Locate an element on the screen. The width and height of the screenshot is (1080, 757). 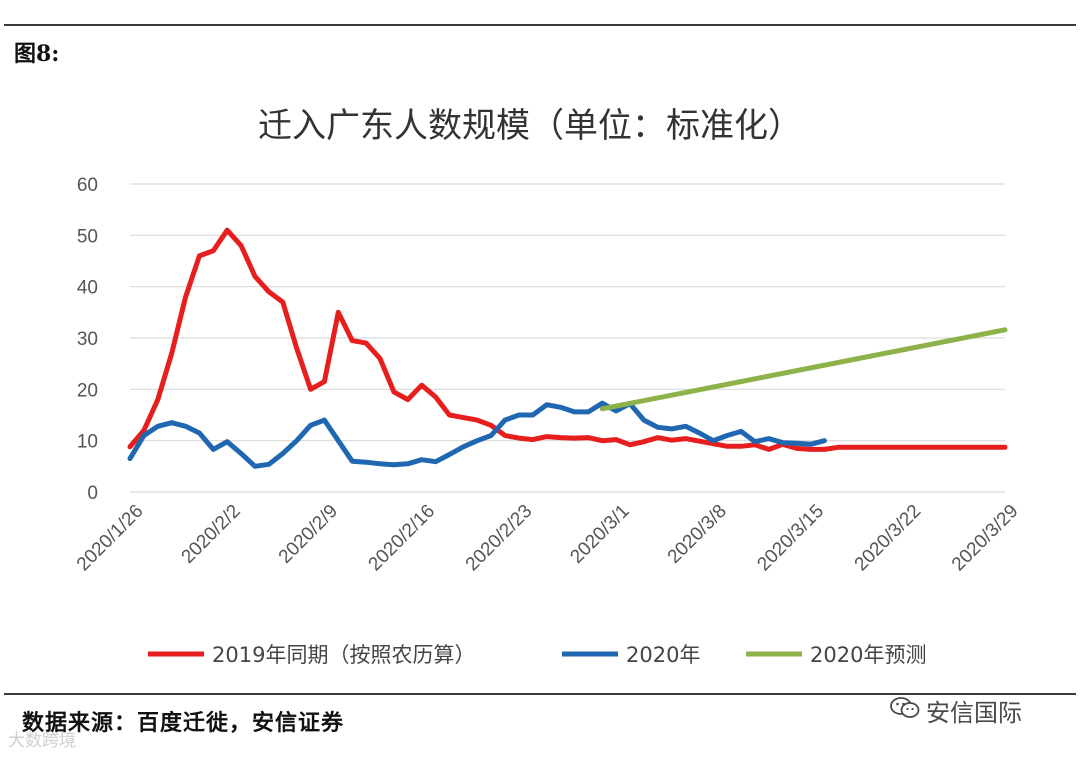
bottom-rule is located at coordinates (540, 694).